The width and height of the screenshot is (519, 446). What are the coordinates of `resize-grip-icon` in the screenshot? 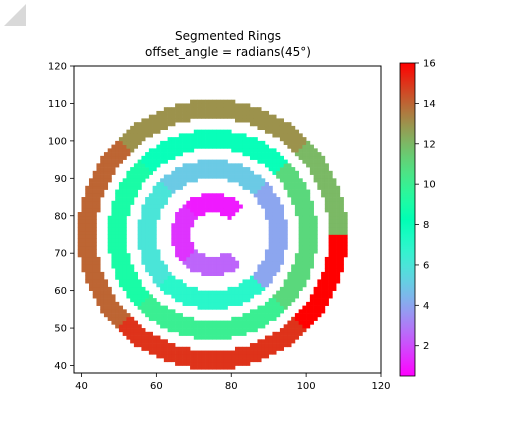 It's located at (13, 13).